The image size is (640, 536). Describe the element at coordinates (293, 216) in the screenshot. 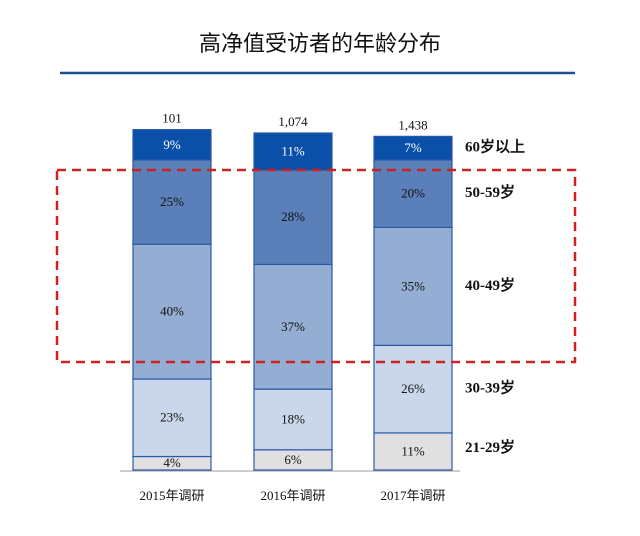

I see `data-label: 28%` at that location.